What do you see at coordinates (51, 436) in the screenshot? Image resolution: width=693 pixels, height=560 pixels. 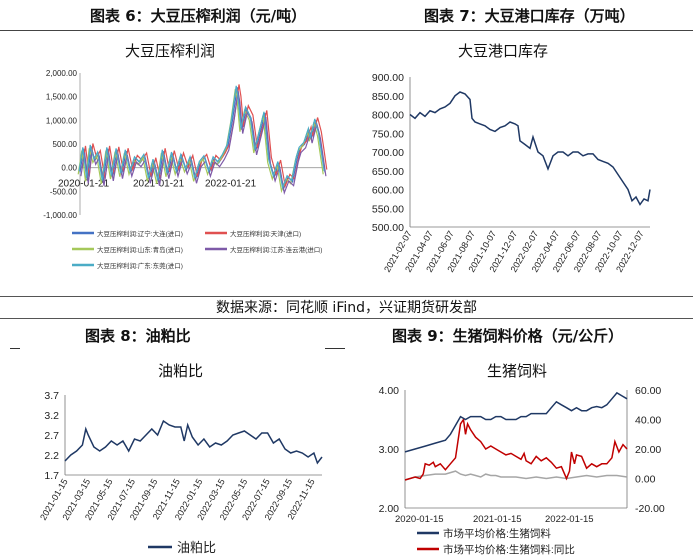 I see `y-tick-label: 2.7` at bounding box center [51, 436].